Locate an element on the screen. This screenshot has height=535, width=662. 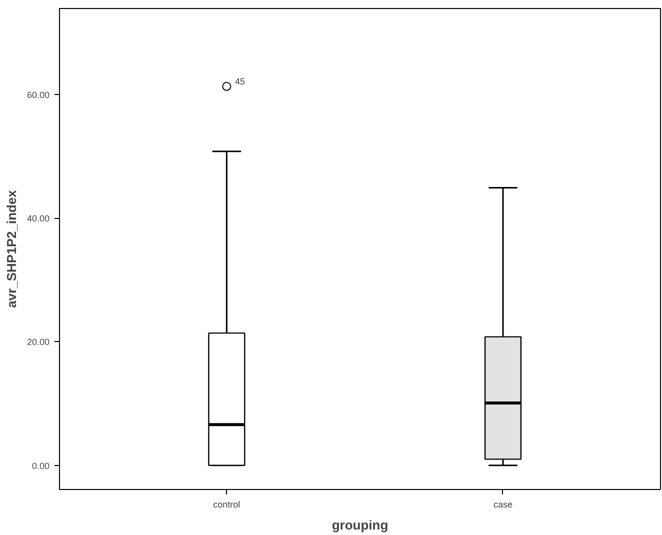
x-tick-label: case is located at coordinates (503, 505).